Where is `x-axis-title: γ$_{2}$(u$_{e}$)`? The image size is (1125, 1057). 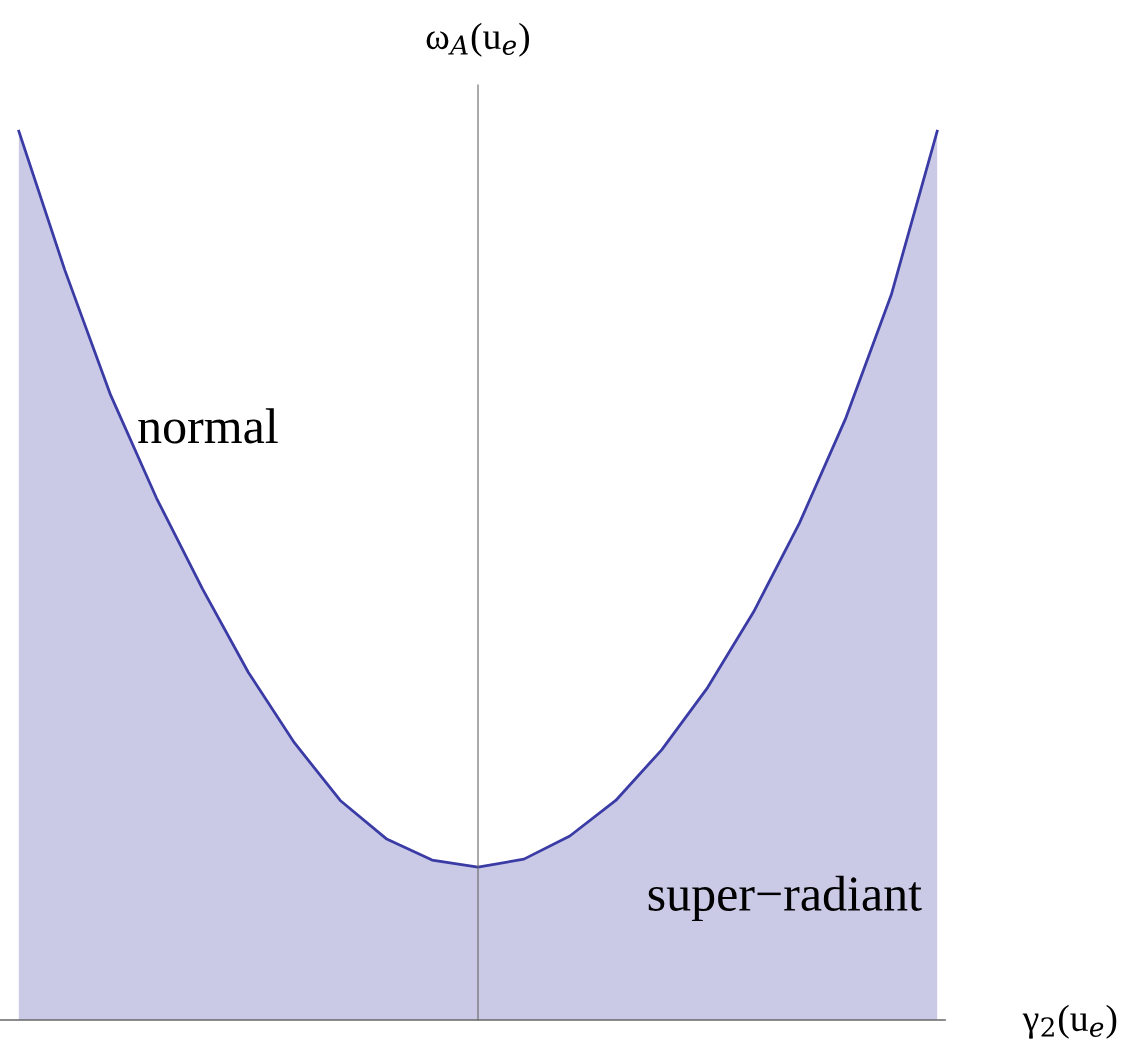 x-axis-title: γ$_{2}$(u$_{e}$) is located at coordinates (1069, 1021).